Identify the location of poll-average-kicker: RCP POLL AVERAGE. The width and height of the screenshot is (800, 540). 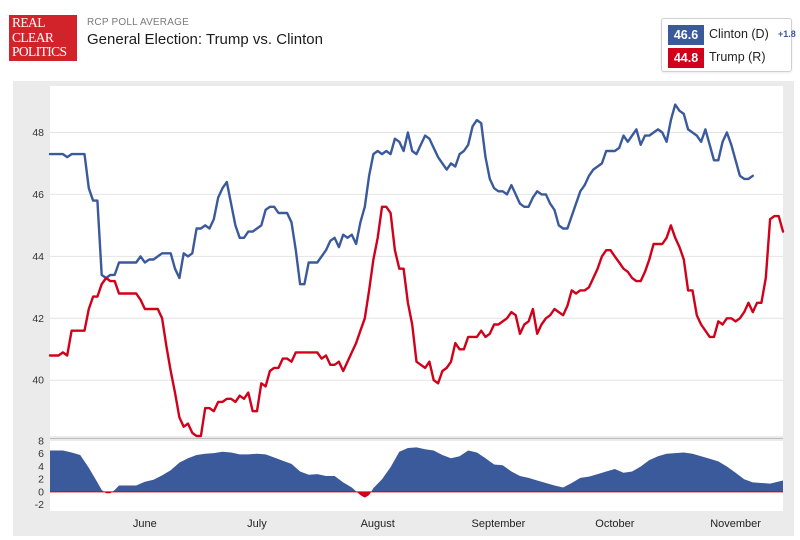
(138, 22).